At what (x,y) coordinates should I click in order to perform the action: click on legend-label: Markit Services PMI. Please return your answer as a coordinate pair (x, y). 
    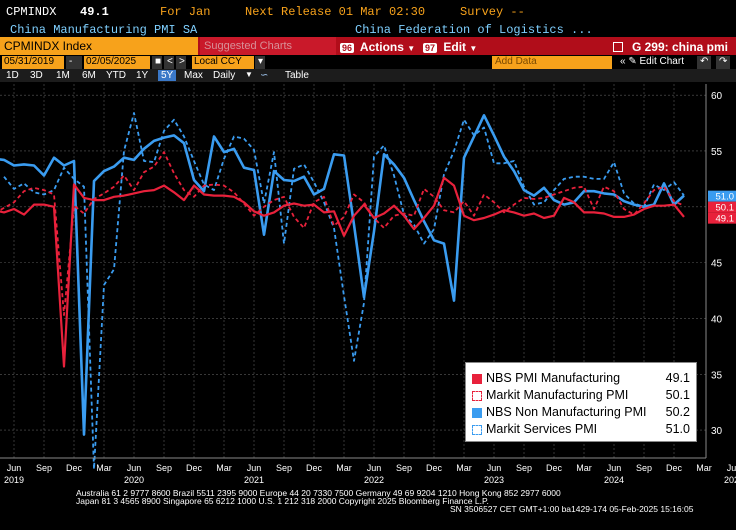
    Looking at the image, I should click on (542, 429).